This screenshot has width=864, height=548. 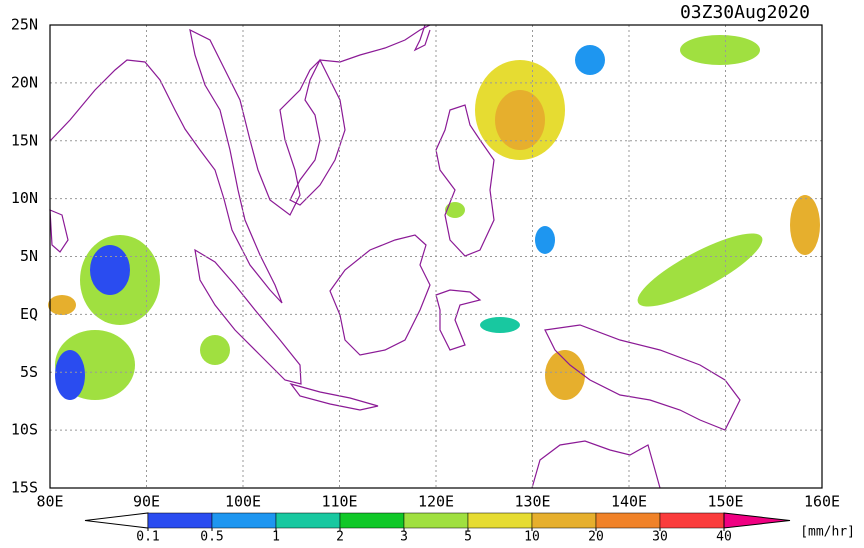 I want to click on lat-tick-label: EQ, so click(x=29, y=314).